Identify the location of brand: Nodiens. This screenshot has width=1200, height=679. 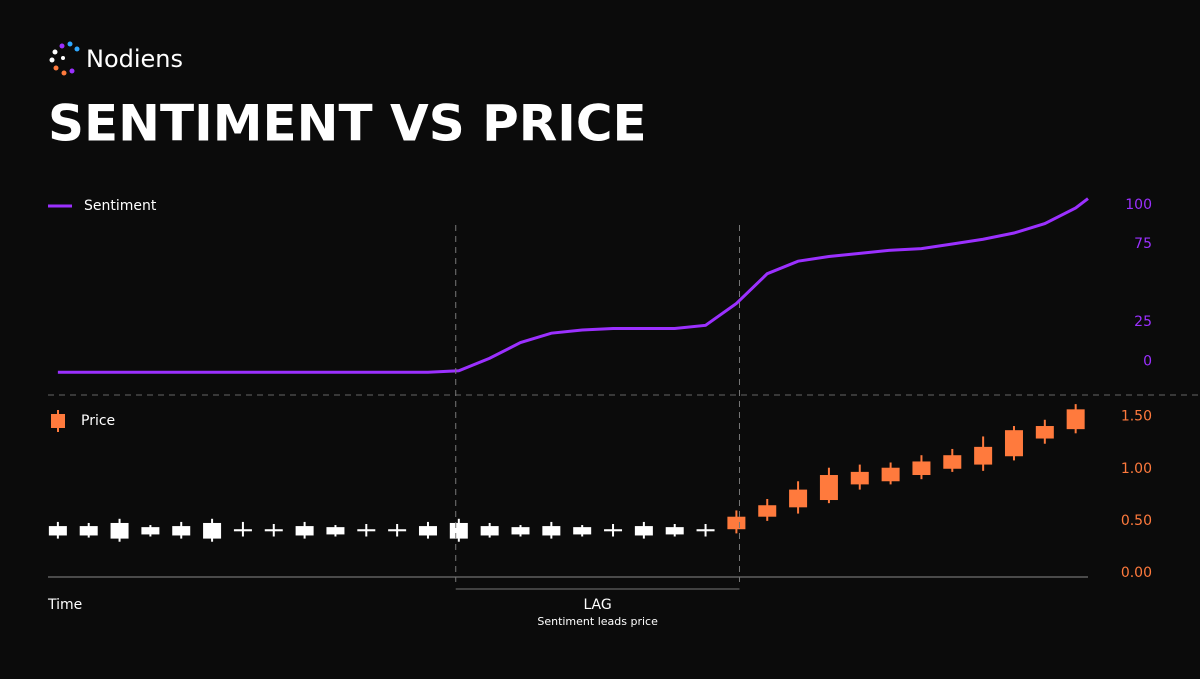
(134, 59).